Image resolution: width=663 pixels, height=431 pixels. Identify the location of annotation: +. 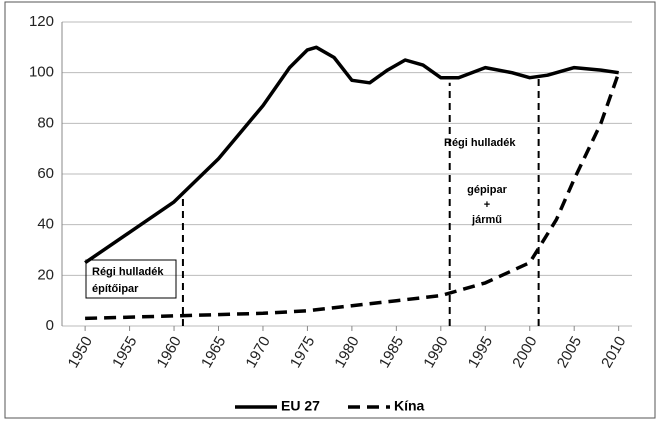
(487, 205).